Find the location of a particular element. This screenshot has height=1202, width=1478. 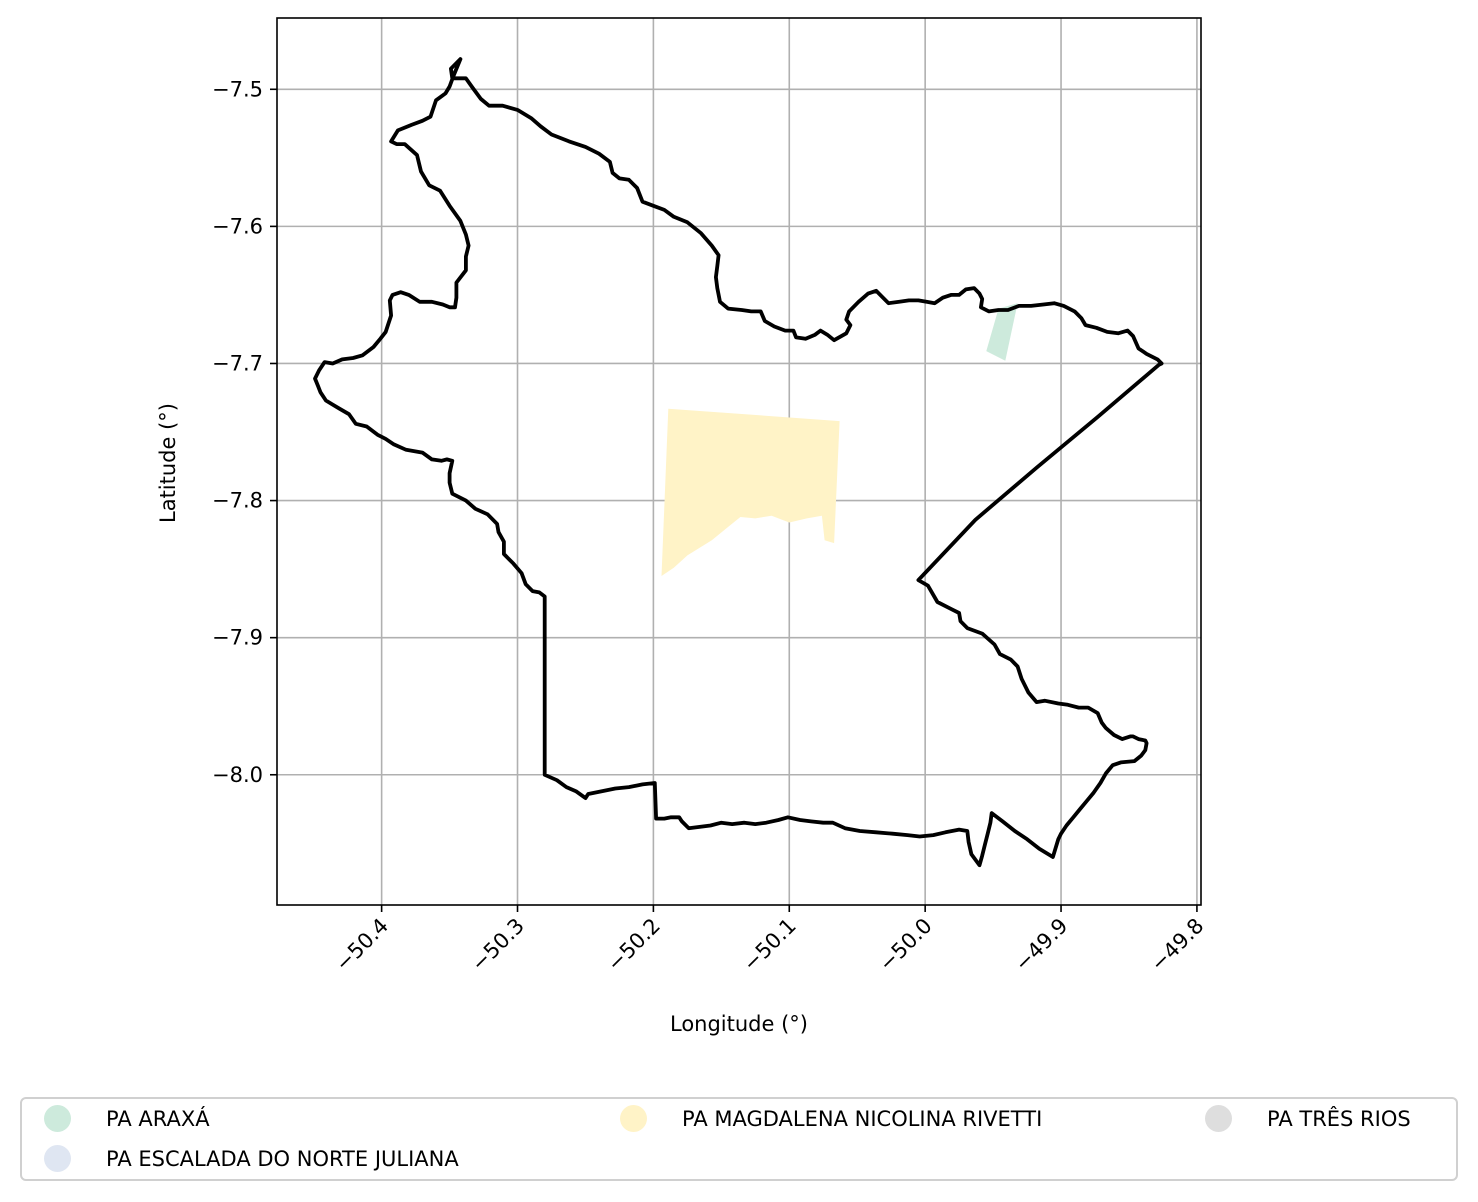

legend-label: PA MAGDALENA NICOLINA RIVETTI is located at coordinates (862, 1118).